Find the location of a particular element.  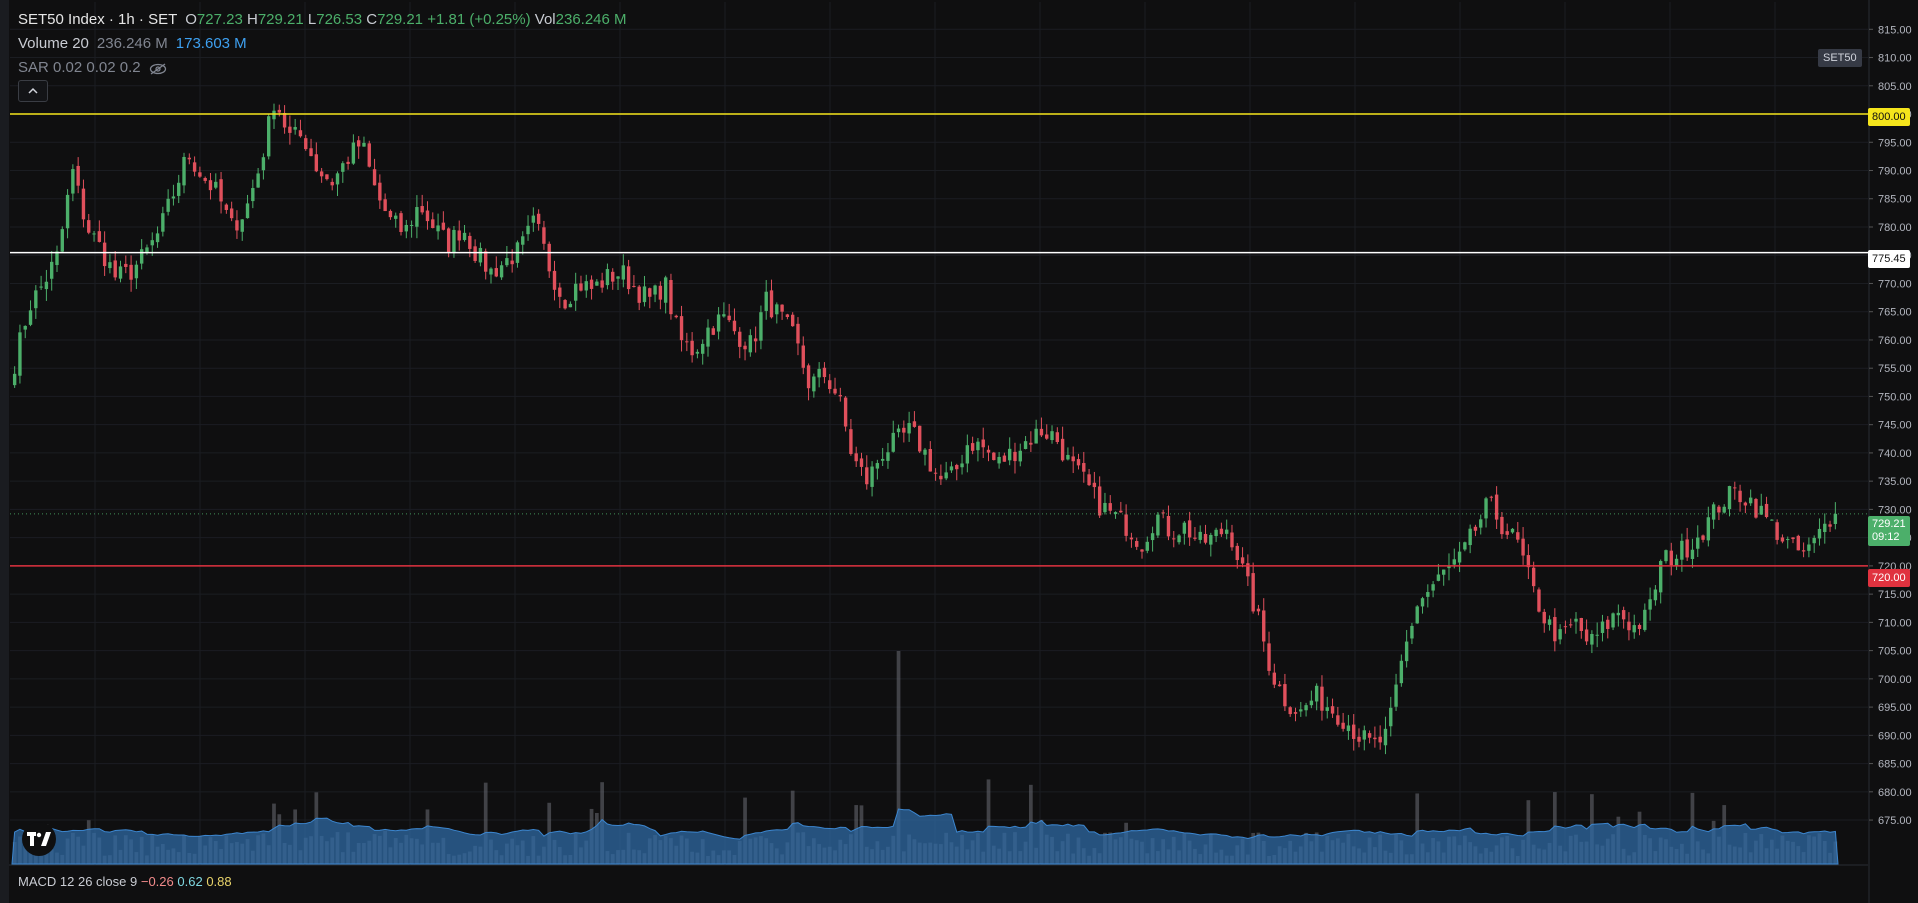

y-tick-label: 740.00 is located at coordinates (1895, 454).